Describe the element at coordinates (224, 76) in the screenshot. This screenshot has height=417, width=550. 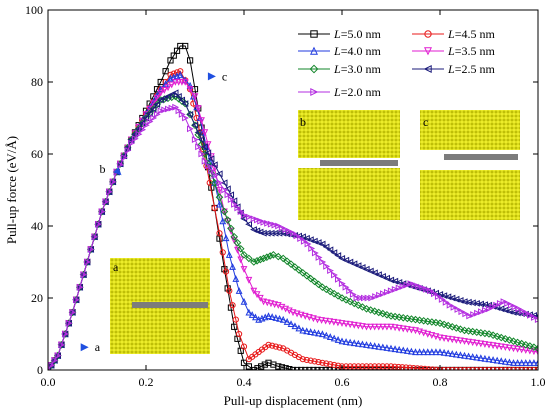
I see `annotation-label: c` at that location.